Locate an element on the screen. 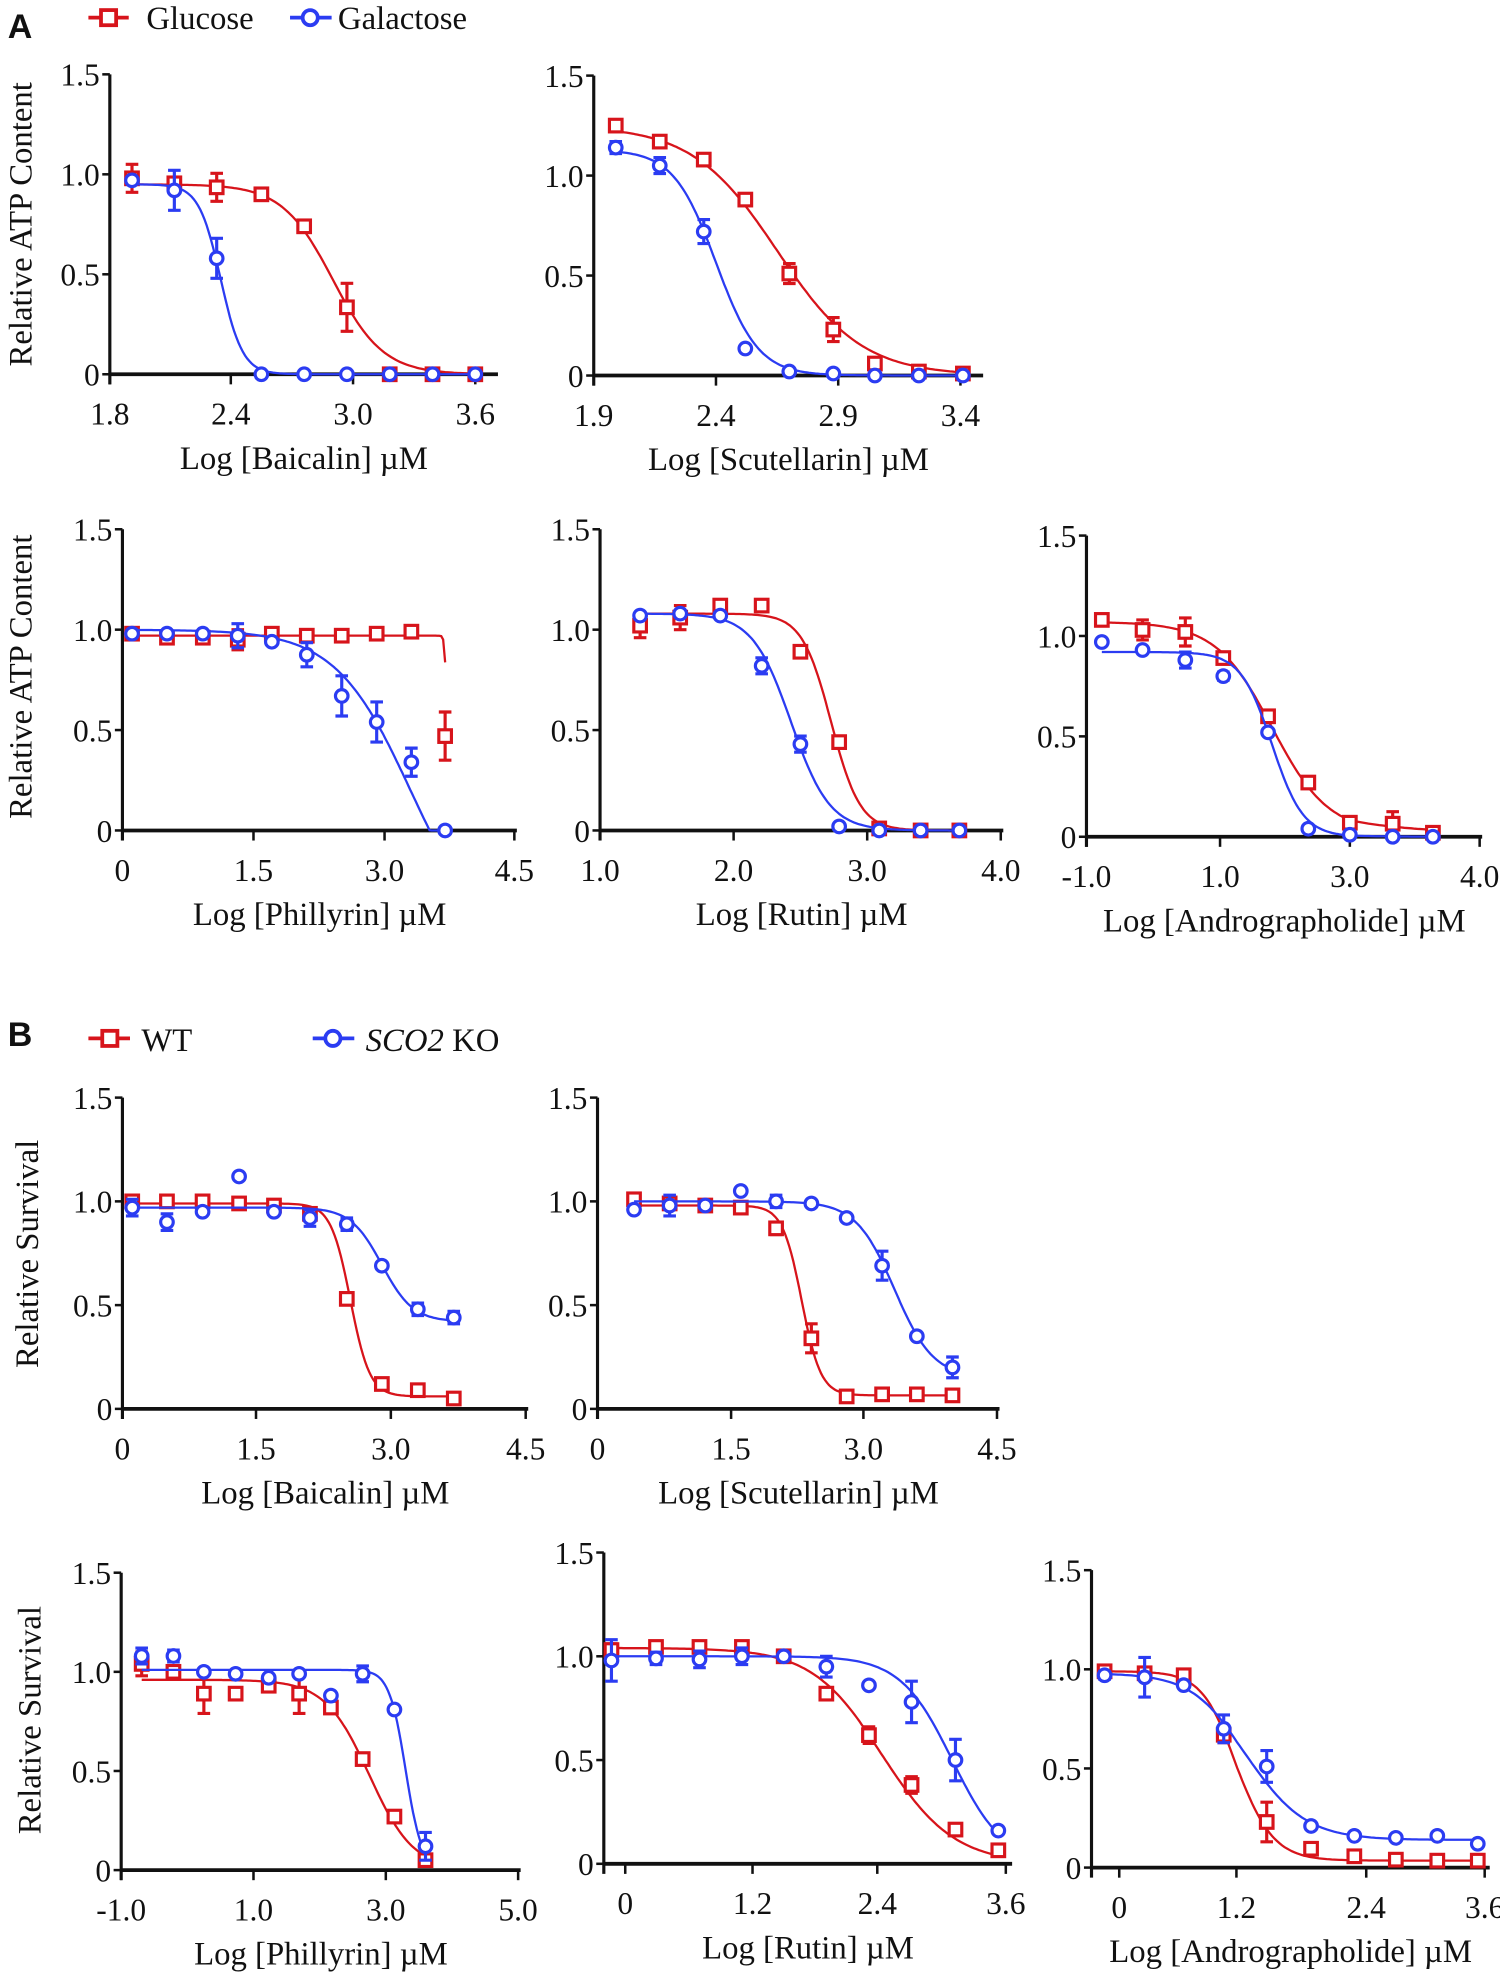  series-glucose is located at coordinates (288, 692).